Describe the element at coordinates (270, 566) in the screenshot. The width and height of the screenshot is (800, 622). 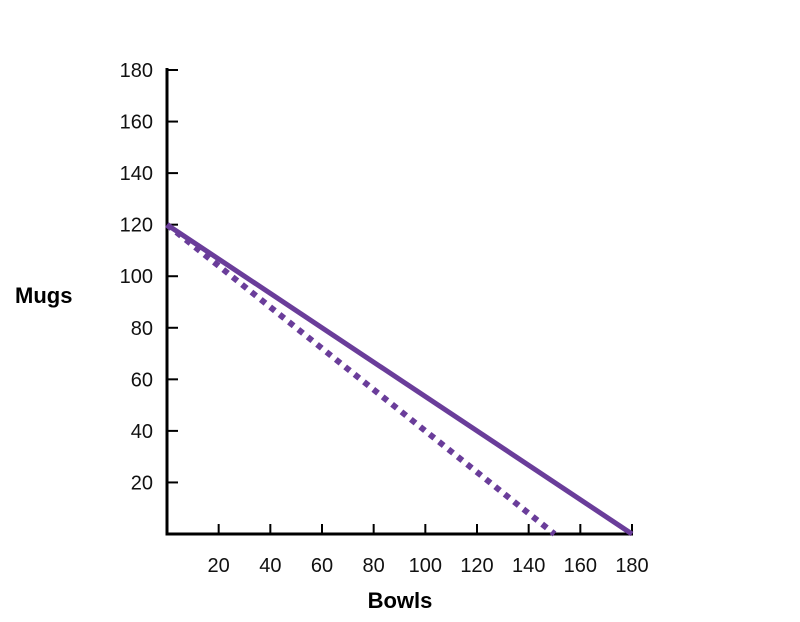
I see `x-tick-label-40: 40` at that location.